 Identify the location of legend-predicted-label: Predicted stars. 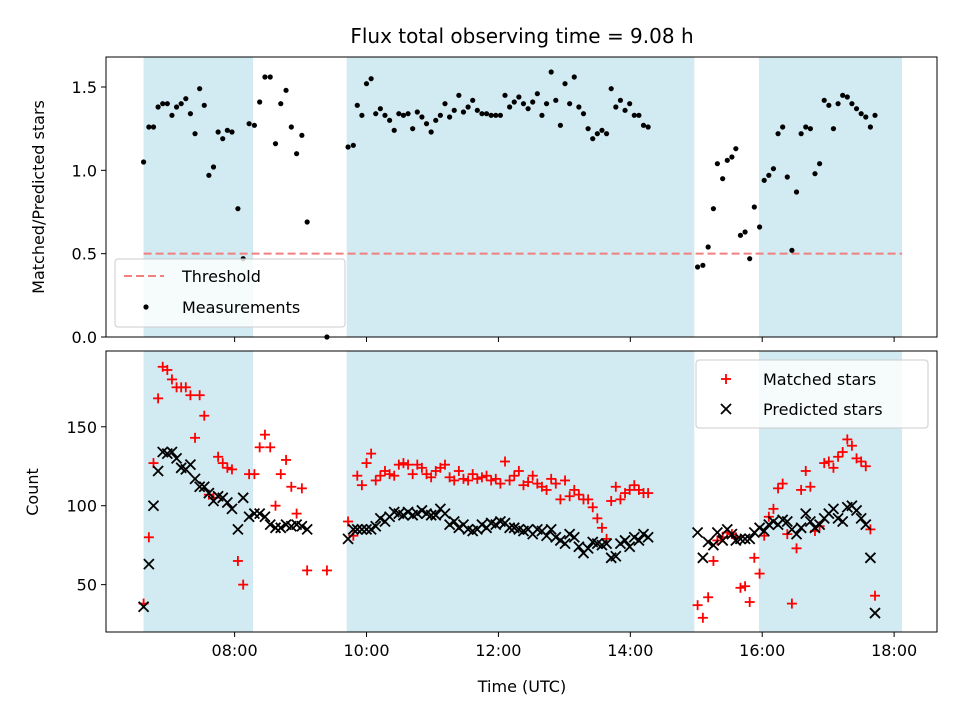
(823, 409).